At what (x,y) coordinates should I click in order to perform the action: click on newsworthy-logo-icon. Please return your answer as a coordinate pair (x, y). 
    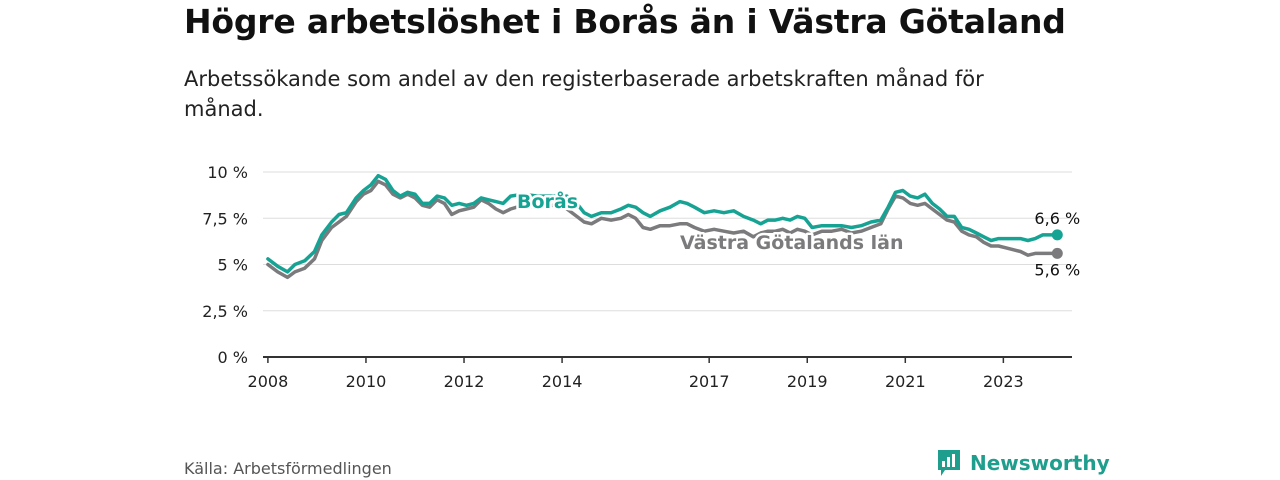
    Looking at the image, I should click on (949, 463).